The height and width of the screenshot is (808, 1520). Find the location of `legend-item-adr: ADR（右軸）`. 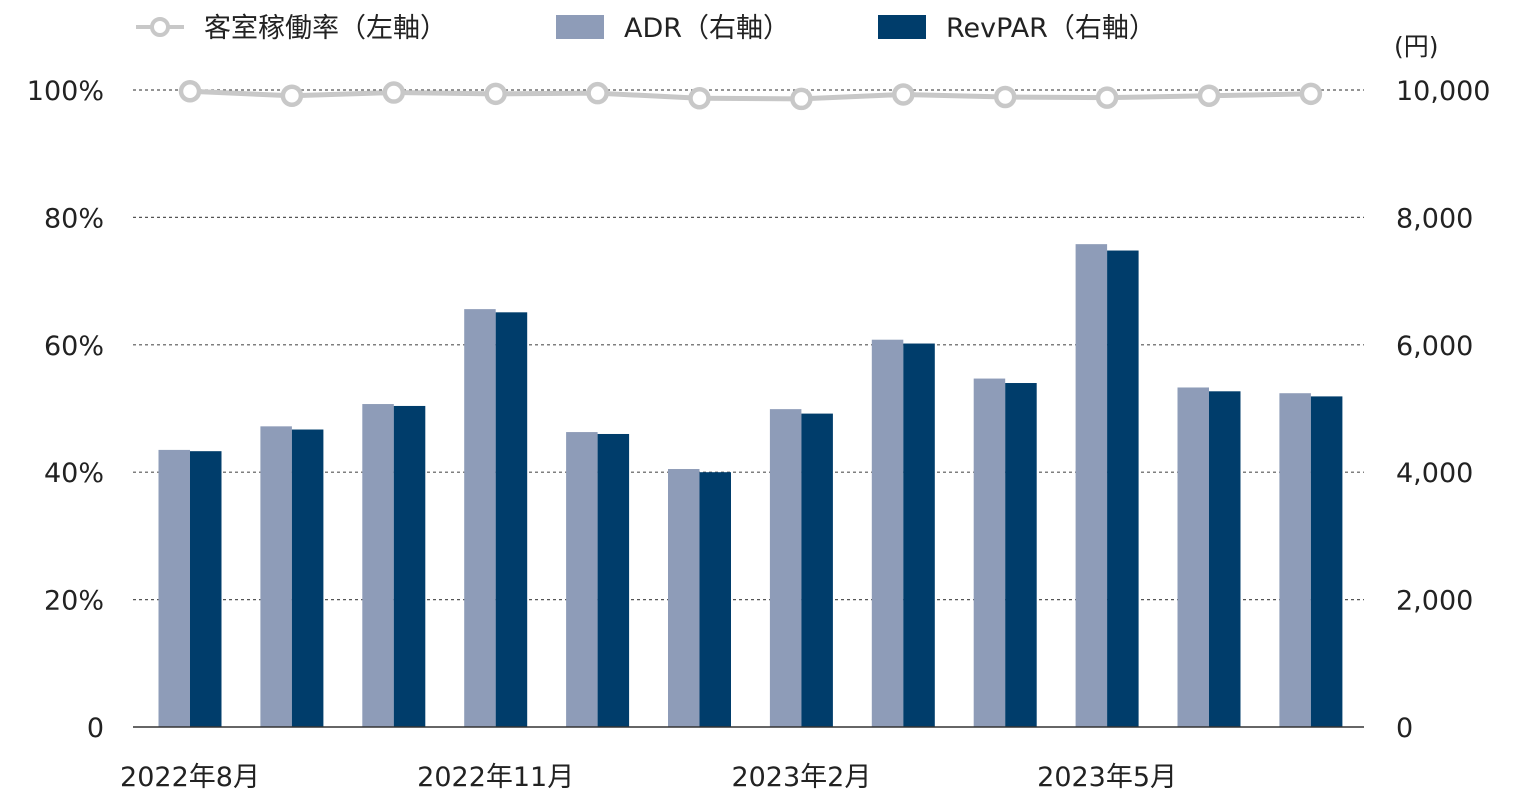

legend-item-adr: ADR（右軸） is located at coordinates (673, 28).